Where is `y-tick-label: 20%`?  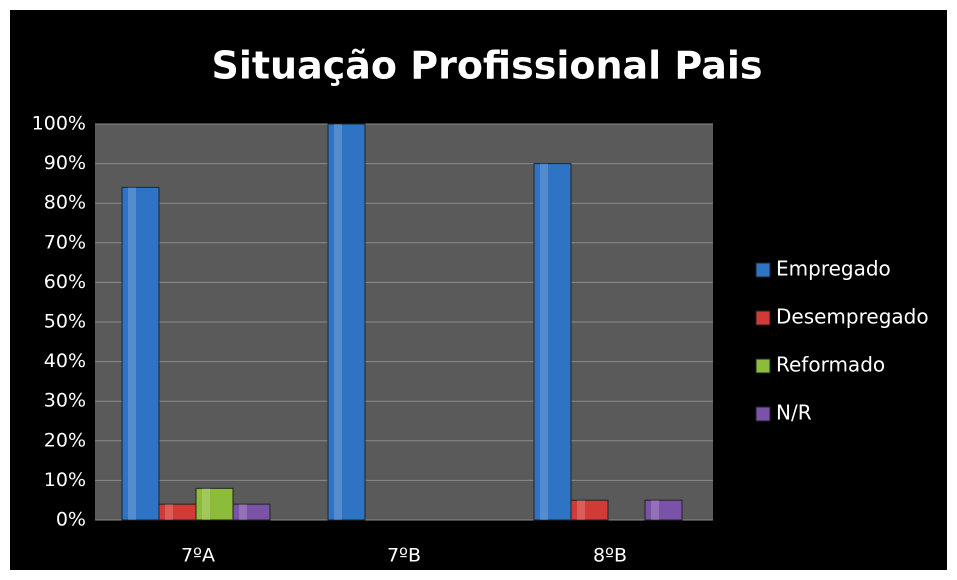
y-tick-label: 20% is located at coordinates (65, 440).